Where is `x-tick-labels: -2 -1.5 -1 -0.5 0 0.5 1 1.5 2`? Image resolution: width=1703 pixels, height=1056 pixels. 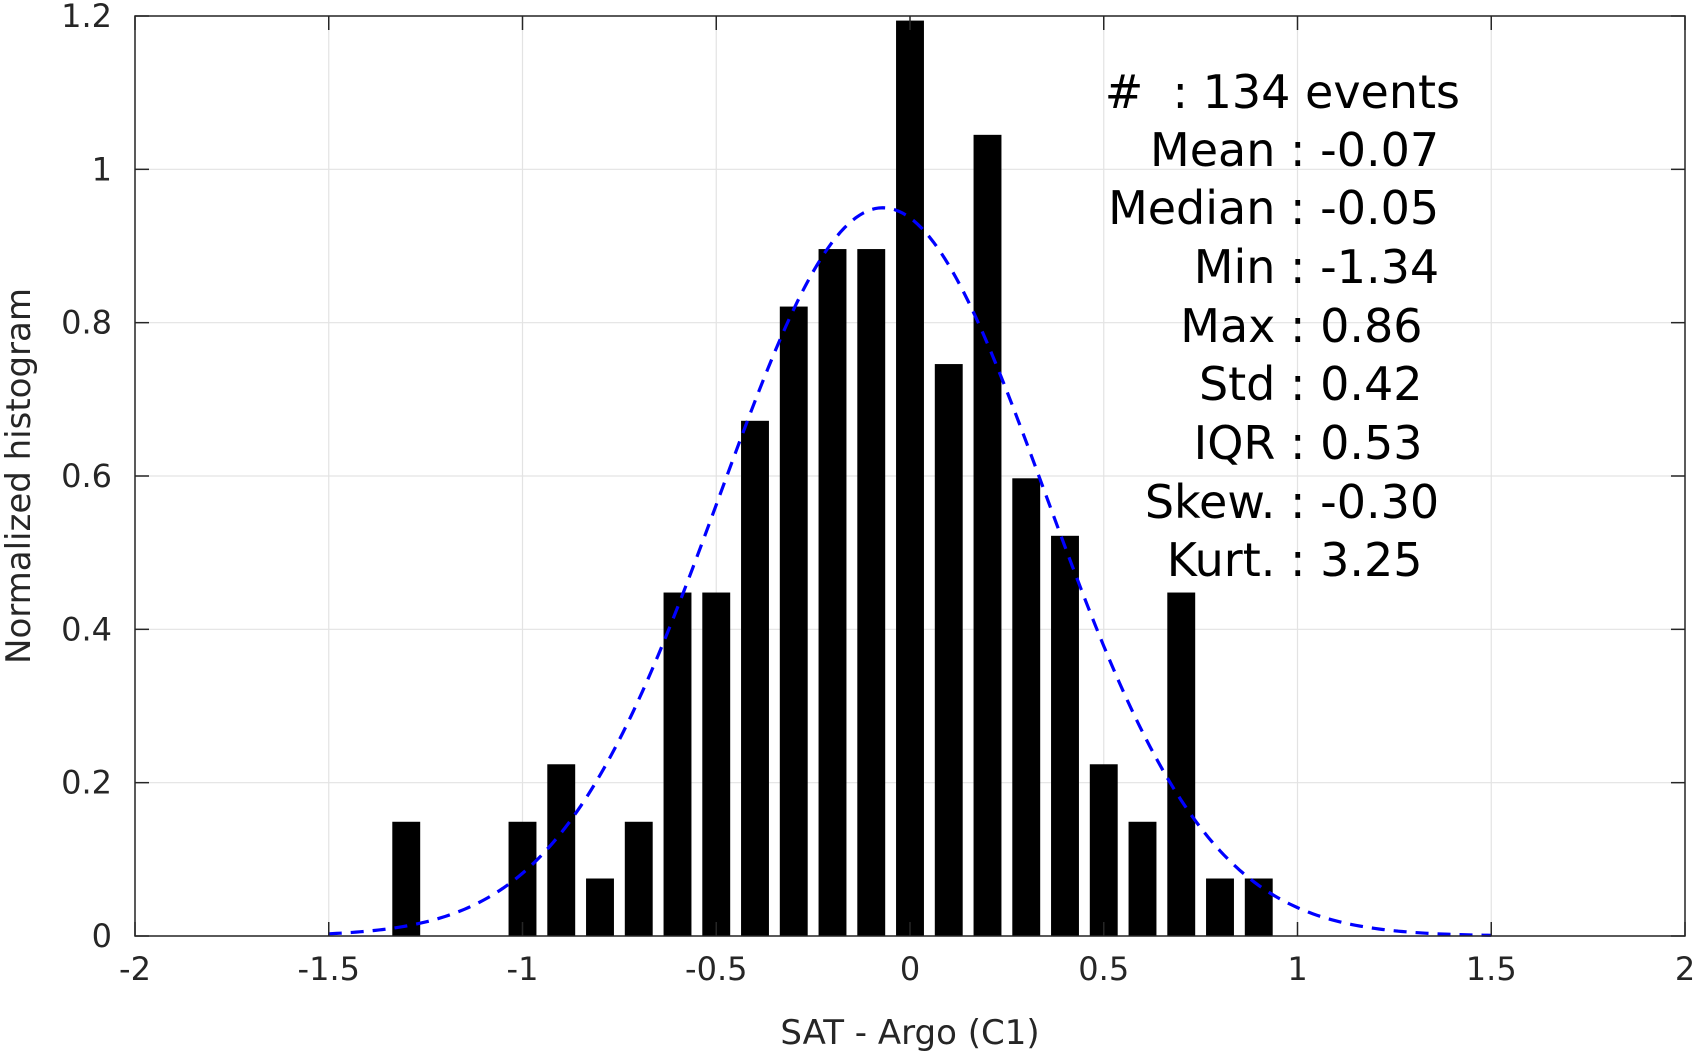
x-tick-labels: -2 -1.5 -1 -0.5 0 0.5 1 1.5 2 is located at coordinates (907, 969).